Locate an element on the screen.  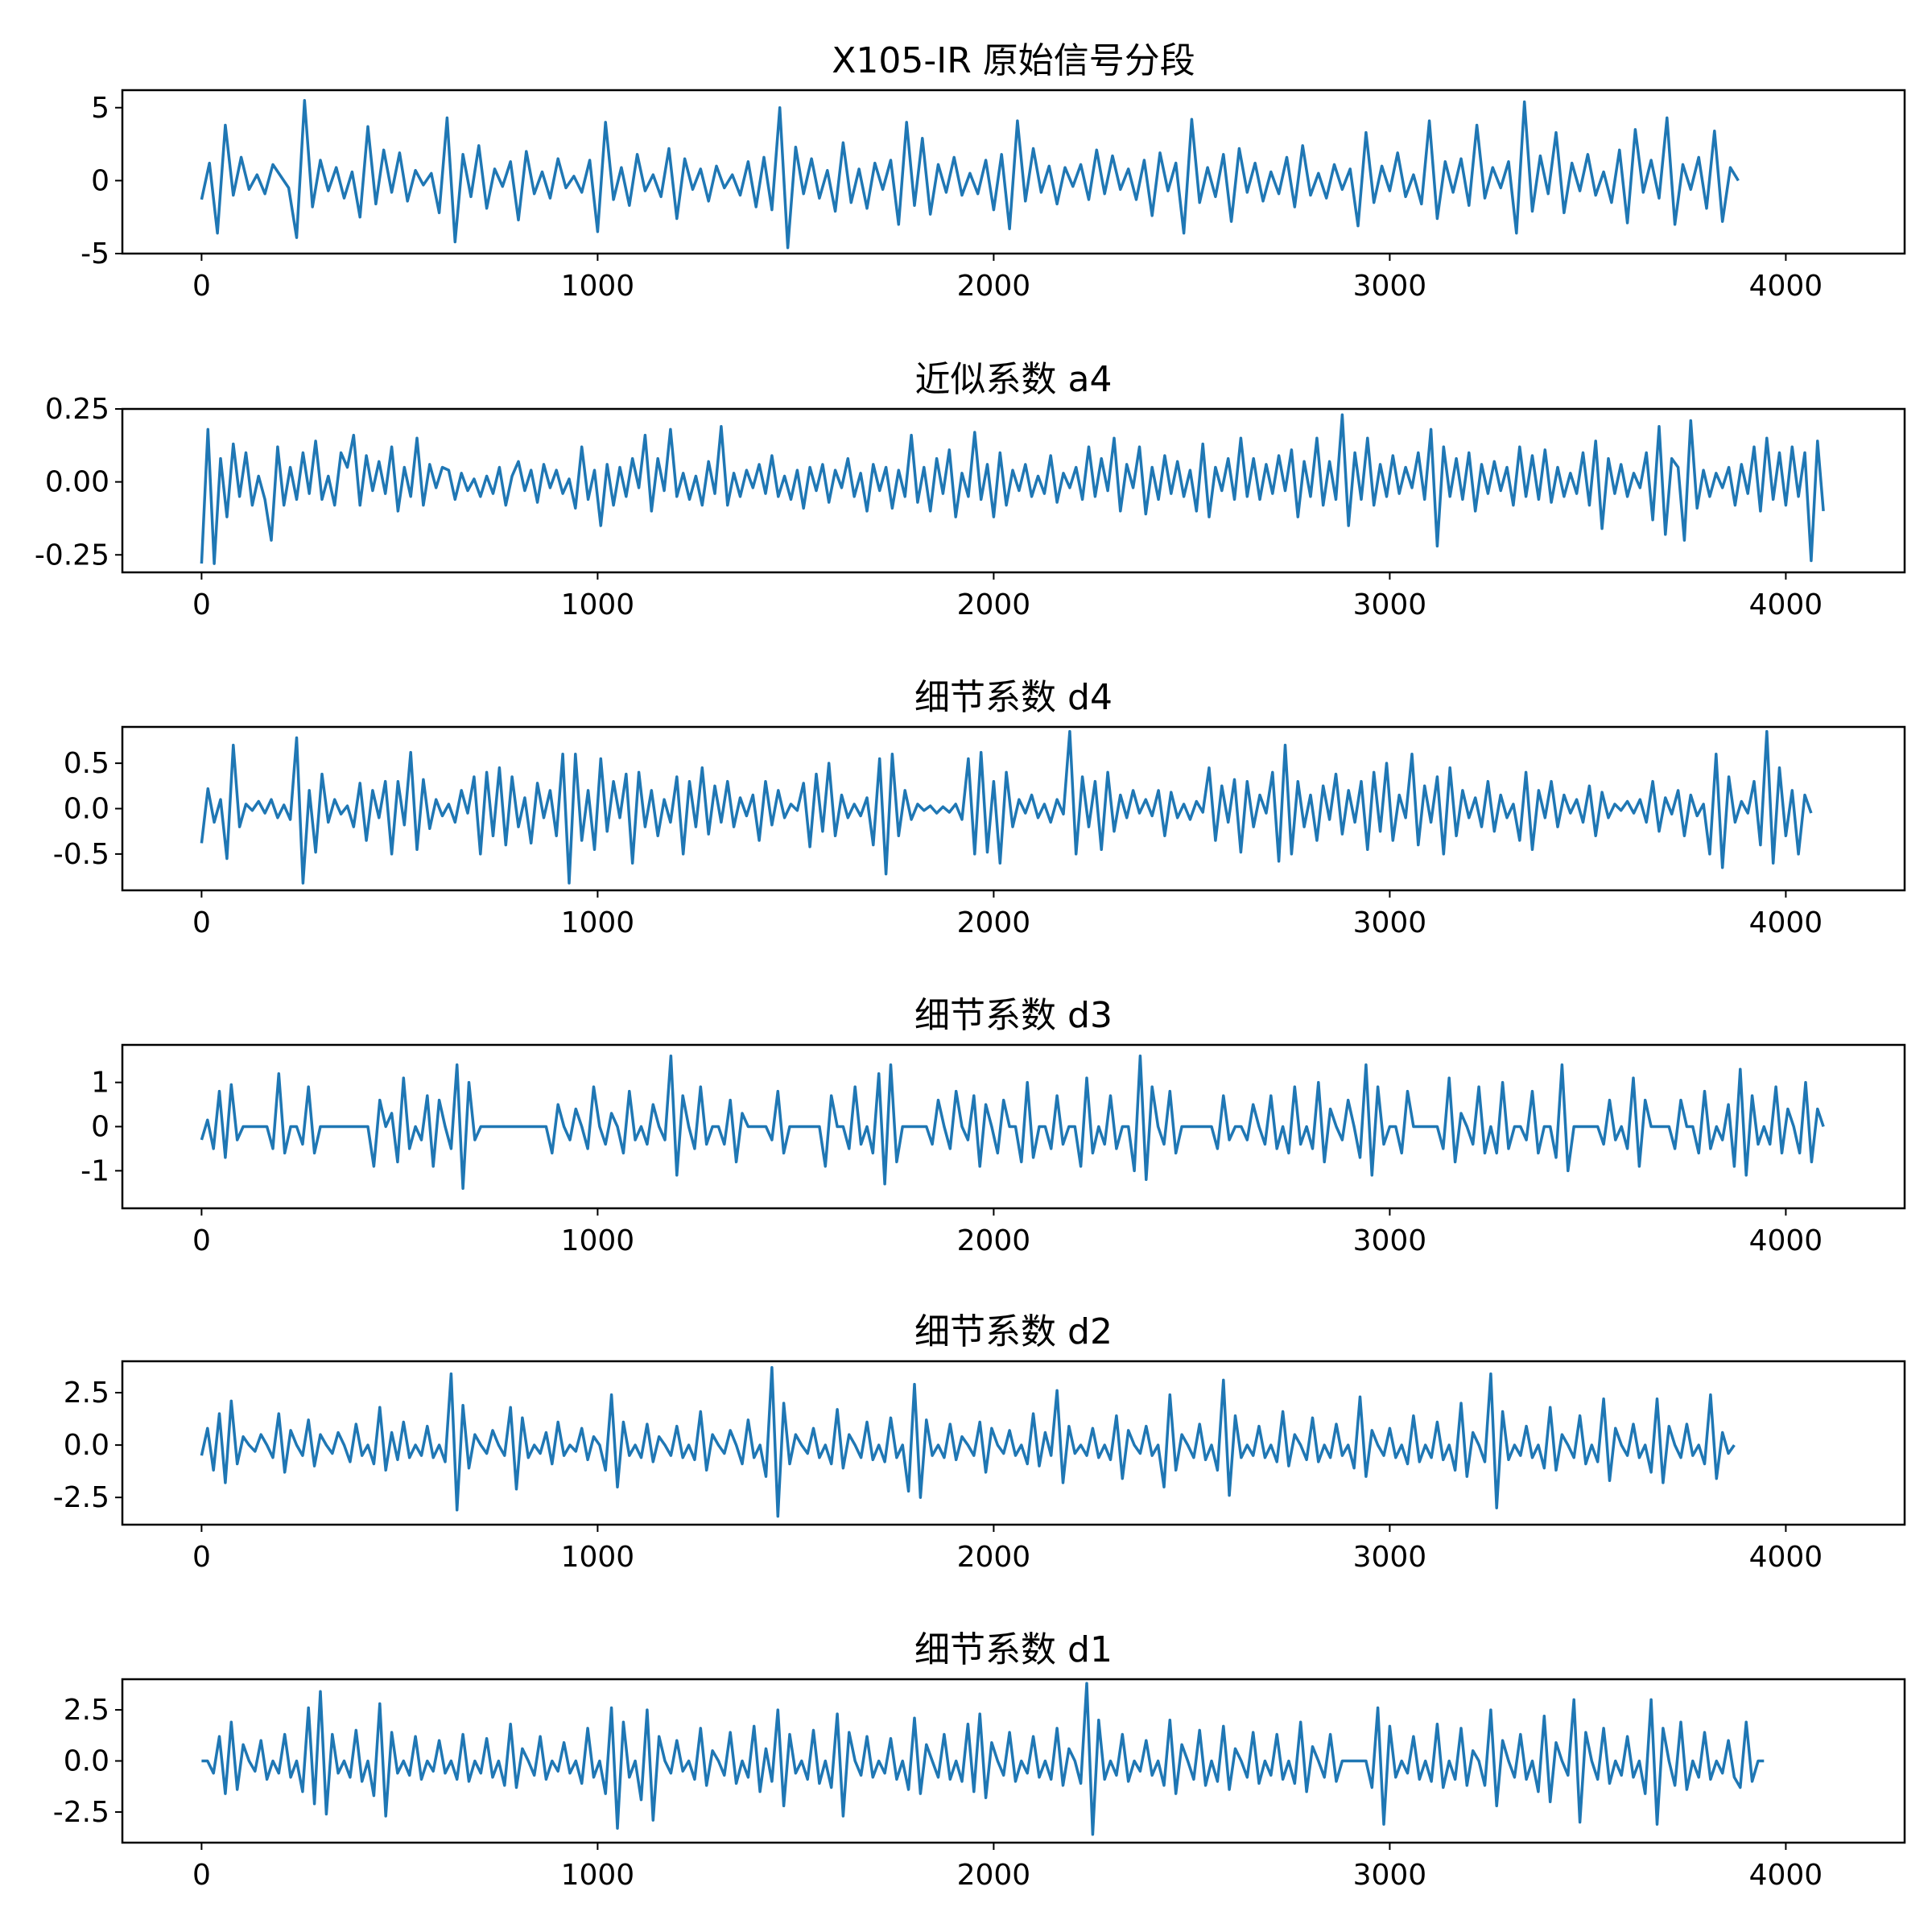
subplot-4: 细节系数 d3 0 1000 2000 3000 4000 1 0 -1 is located at coordinates (993, 1126).